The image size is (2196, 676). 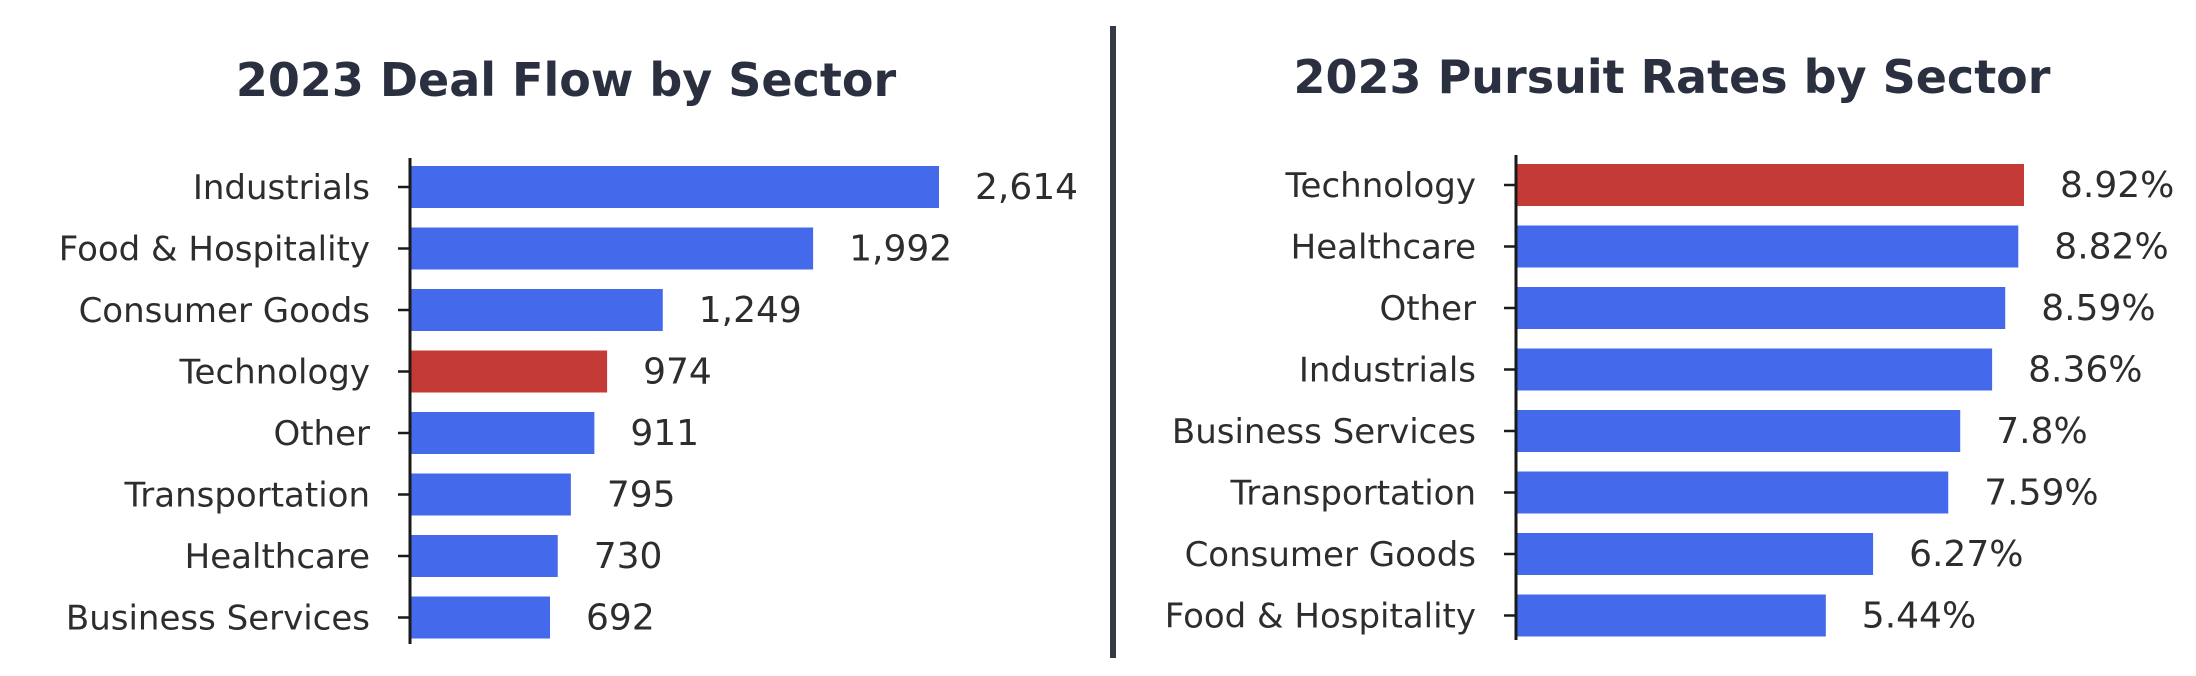 I want to click on deal-flow-bar-other, so click(x=502, y=433).